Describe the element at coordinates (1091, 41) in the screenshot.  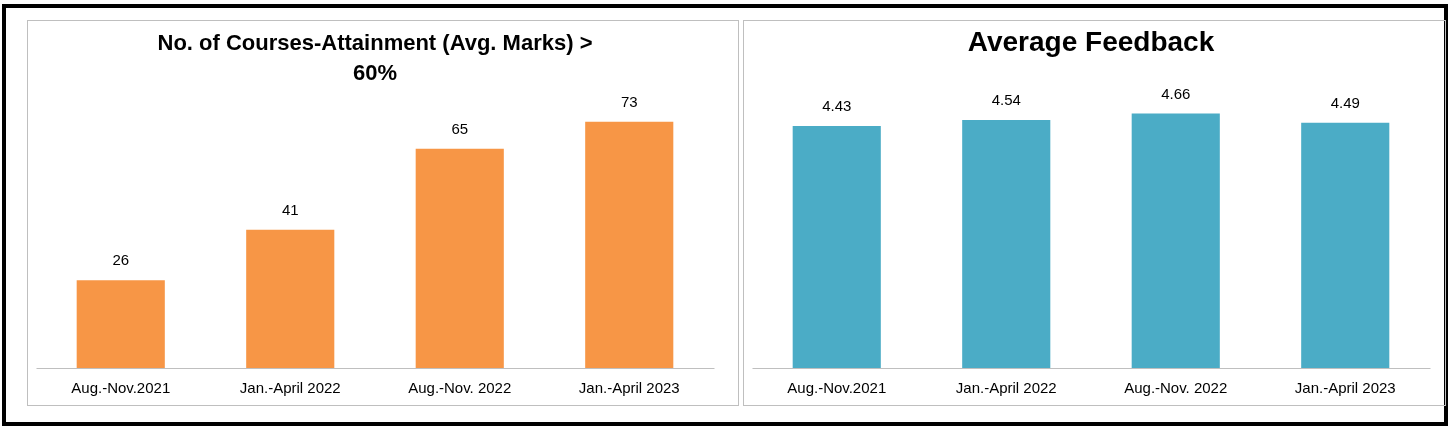
I see `chart-title: Average Feedback` at that location.